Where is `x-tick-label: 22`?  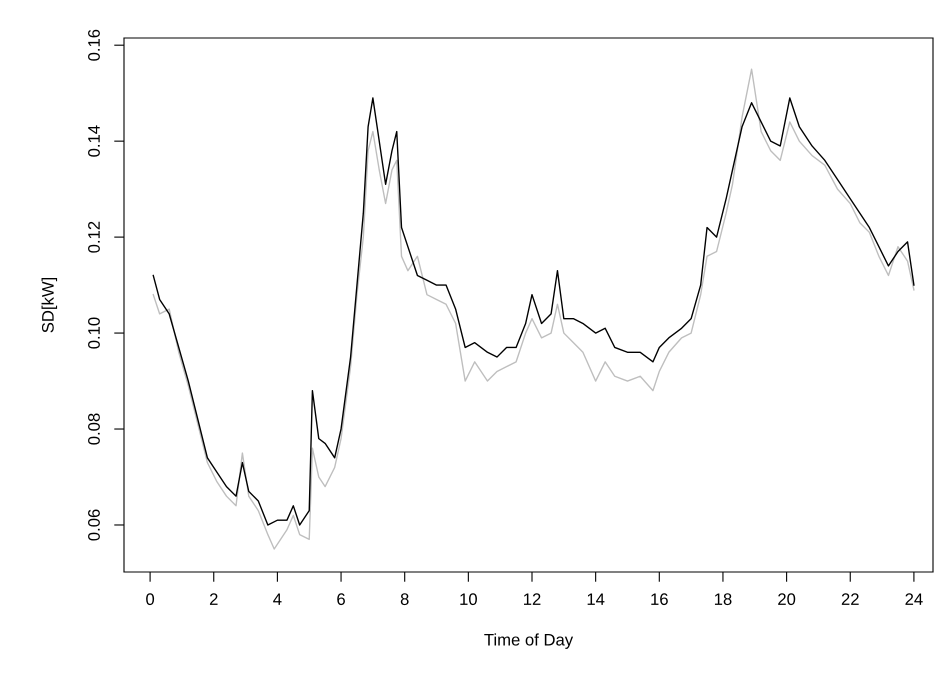
x-tick-label: 22 is located at coordinates (850, 599).